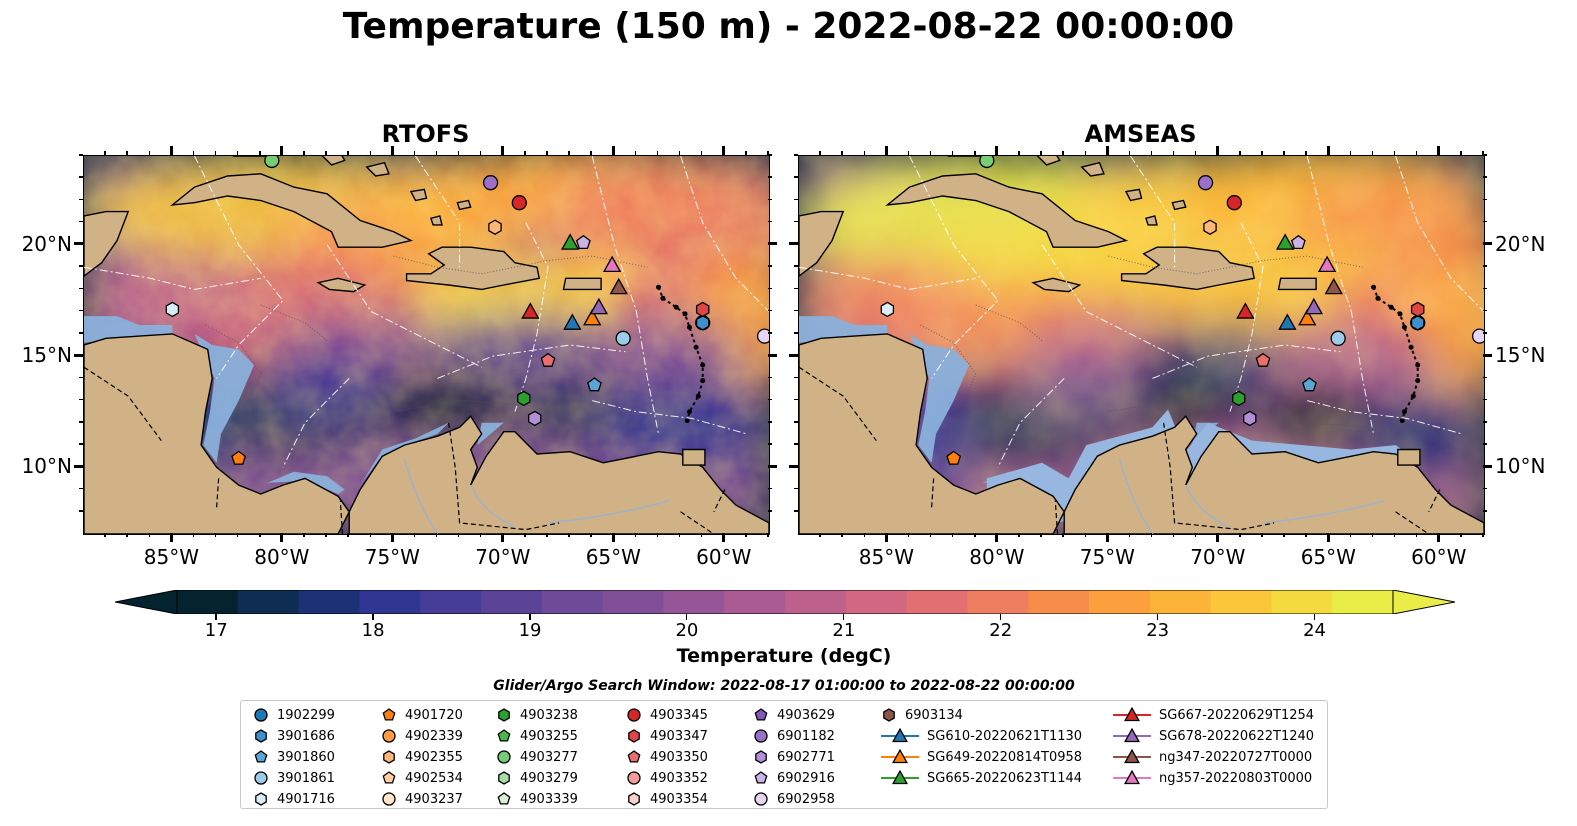  What do you see at coordinates (1005, 757) in the screenshot?
I see `legend-item-label: SG649-20220814T0958` at bounding box center [1005, 757].